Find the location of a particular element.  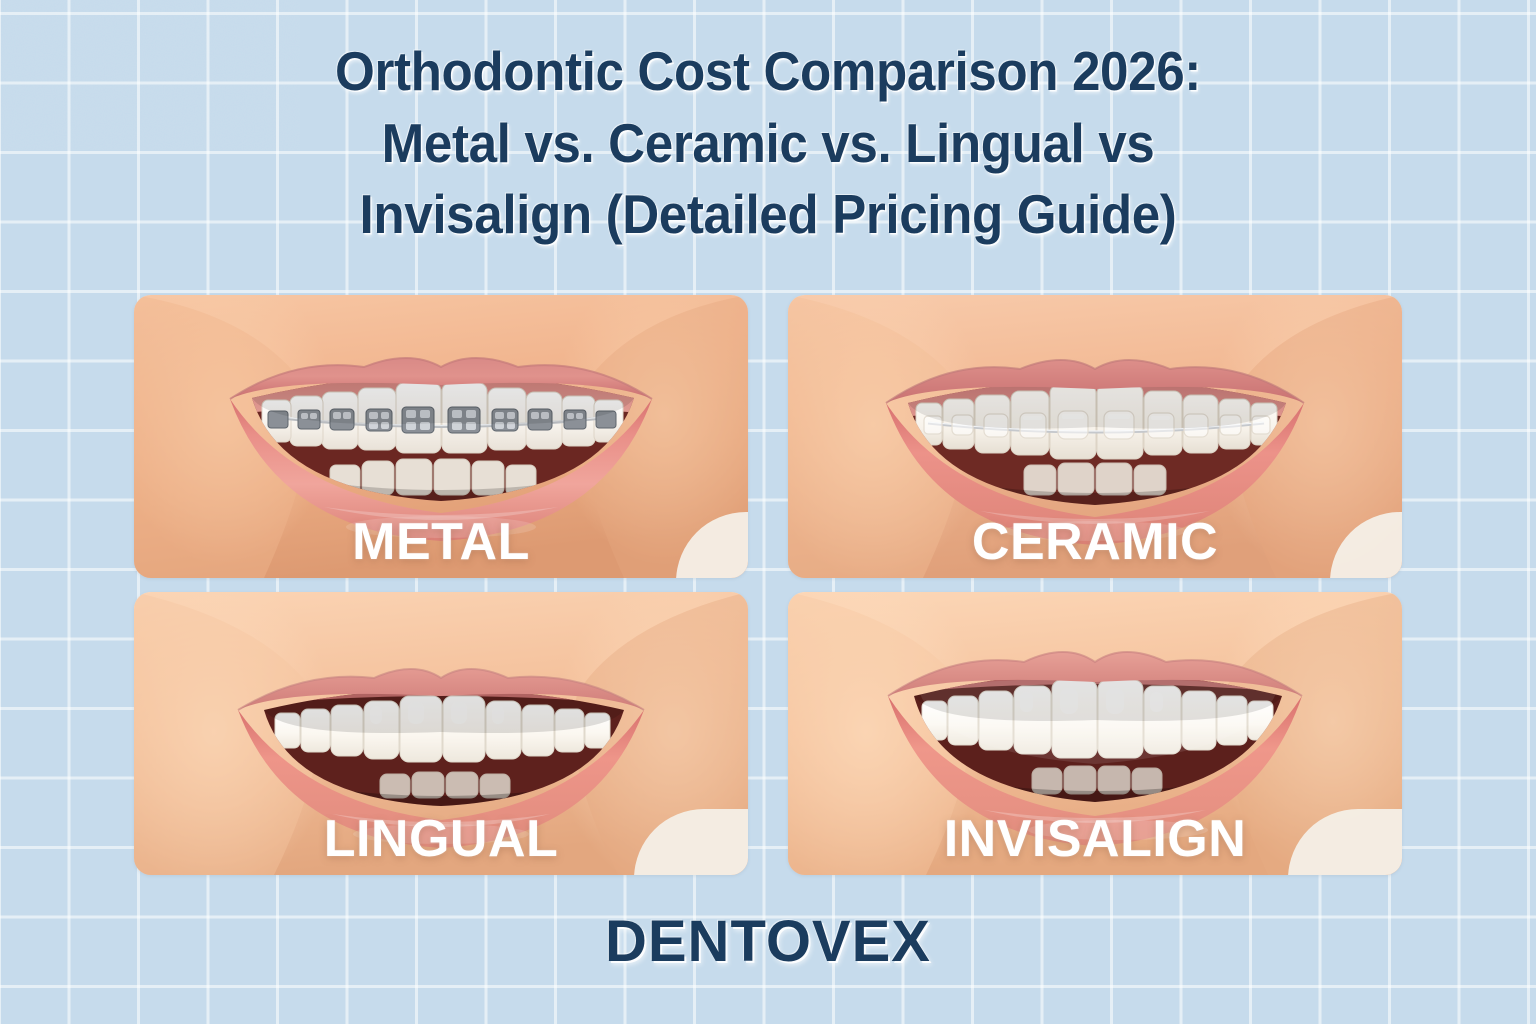

photo-smile-ceramic-braces is located at coordinates (1095, 436).